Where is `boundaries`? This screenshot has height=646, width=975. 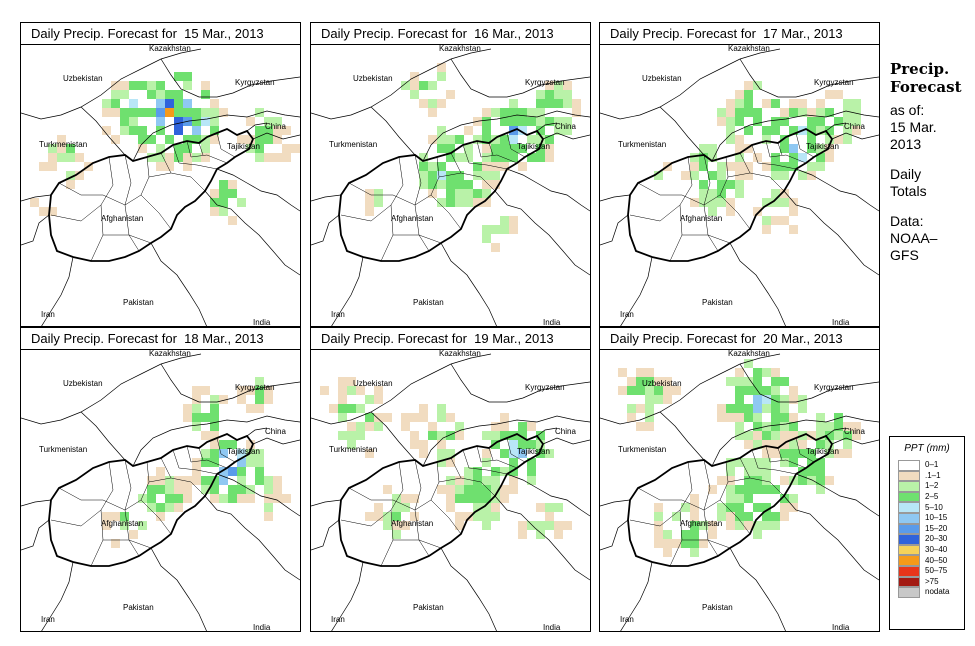 boundaries is located at coordinates (739, 187).